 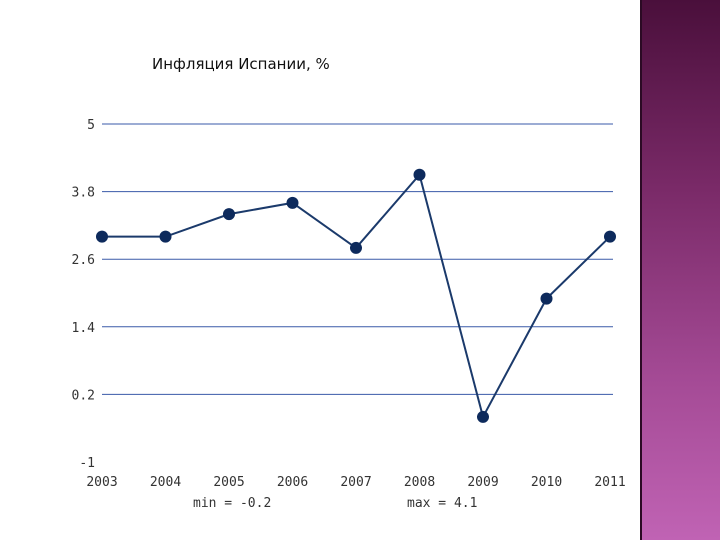 I want to click on x-tick-label: 2006, so click(x=292, y=482).